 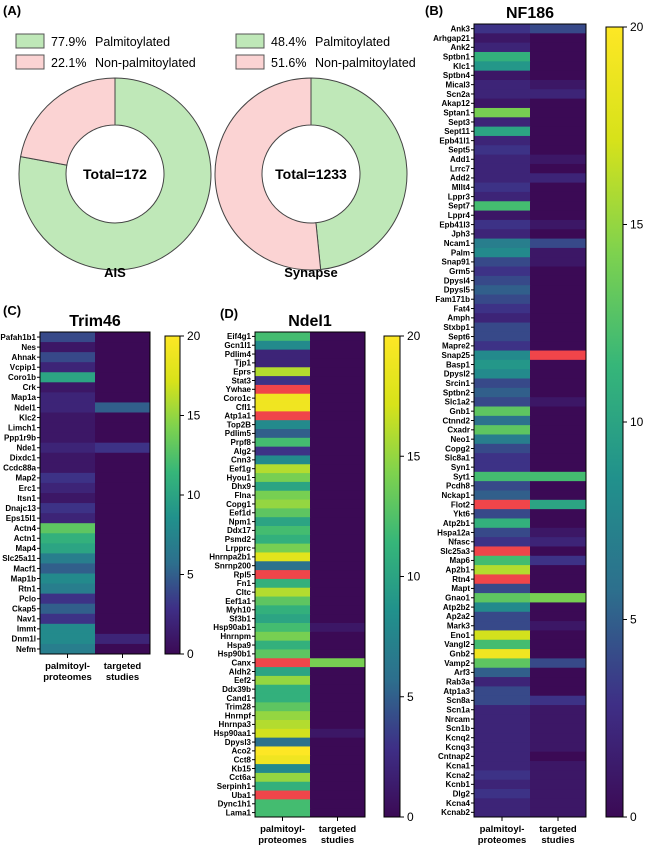 I want to click on ndel1-row-label: Copg1, so click(x=238, y=504).